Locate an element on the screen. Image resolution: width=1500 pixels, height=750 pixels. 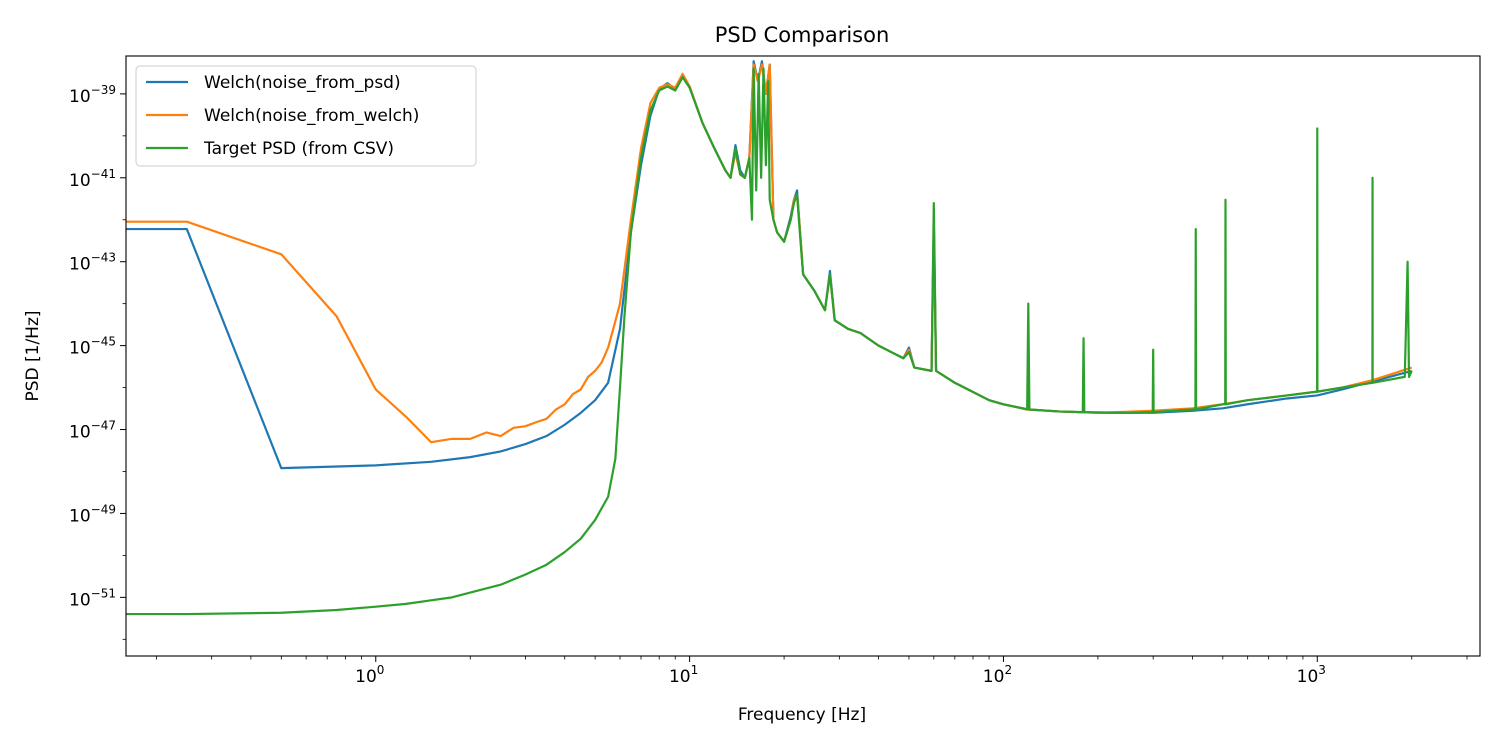
legend-box is located at coordinates (306, 116).